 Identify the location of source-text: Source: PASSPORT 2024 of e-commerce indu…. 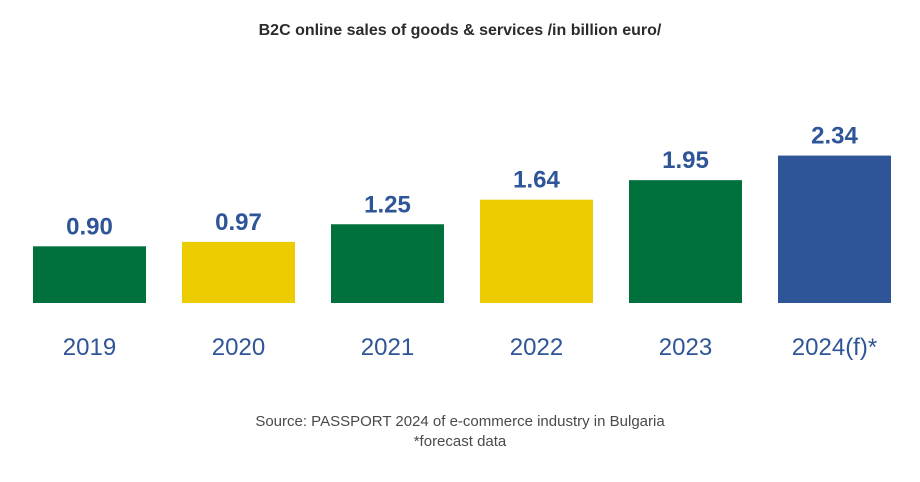
(460, 421).